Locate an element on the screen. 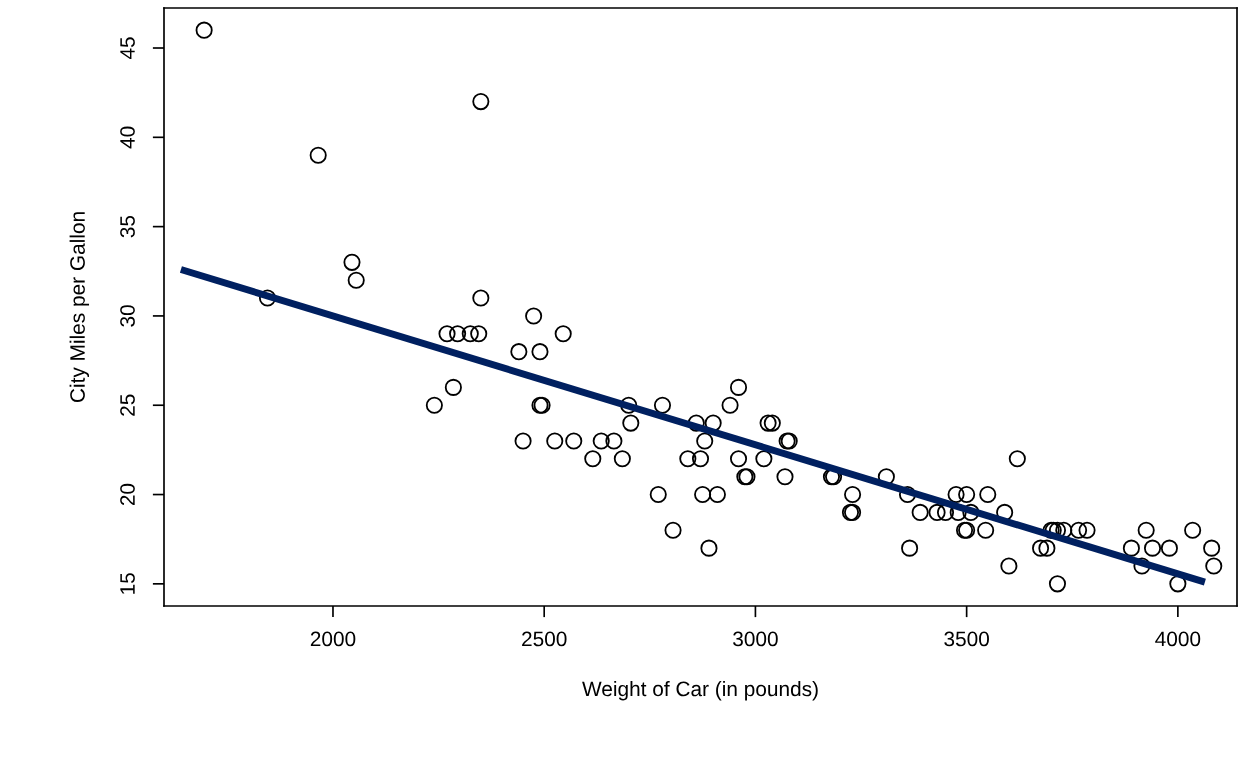  x-tick-label: 3500 is located at coordinates (966, 639).